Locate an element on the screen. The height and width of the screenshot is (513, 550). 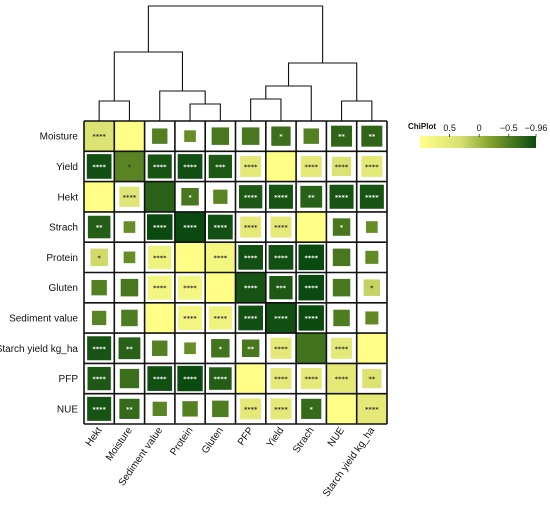
color-legend: ChiPlot 0.5 0 −0.5 −0.96 is located at coordinates (477, 135).